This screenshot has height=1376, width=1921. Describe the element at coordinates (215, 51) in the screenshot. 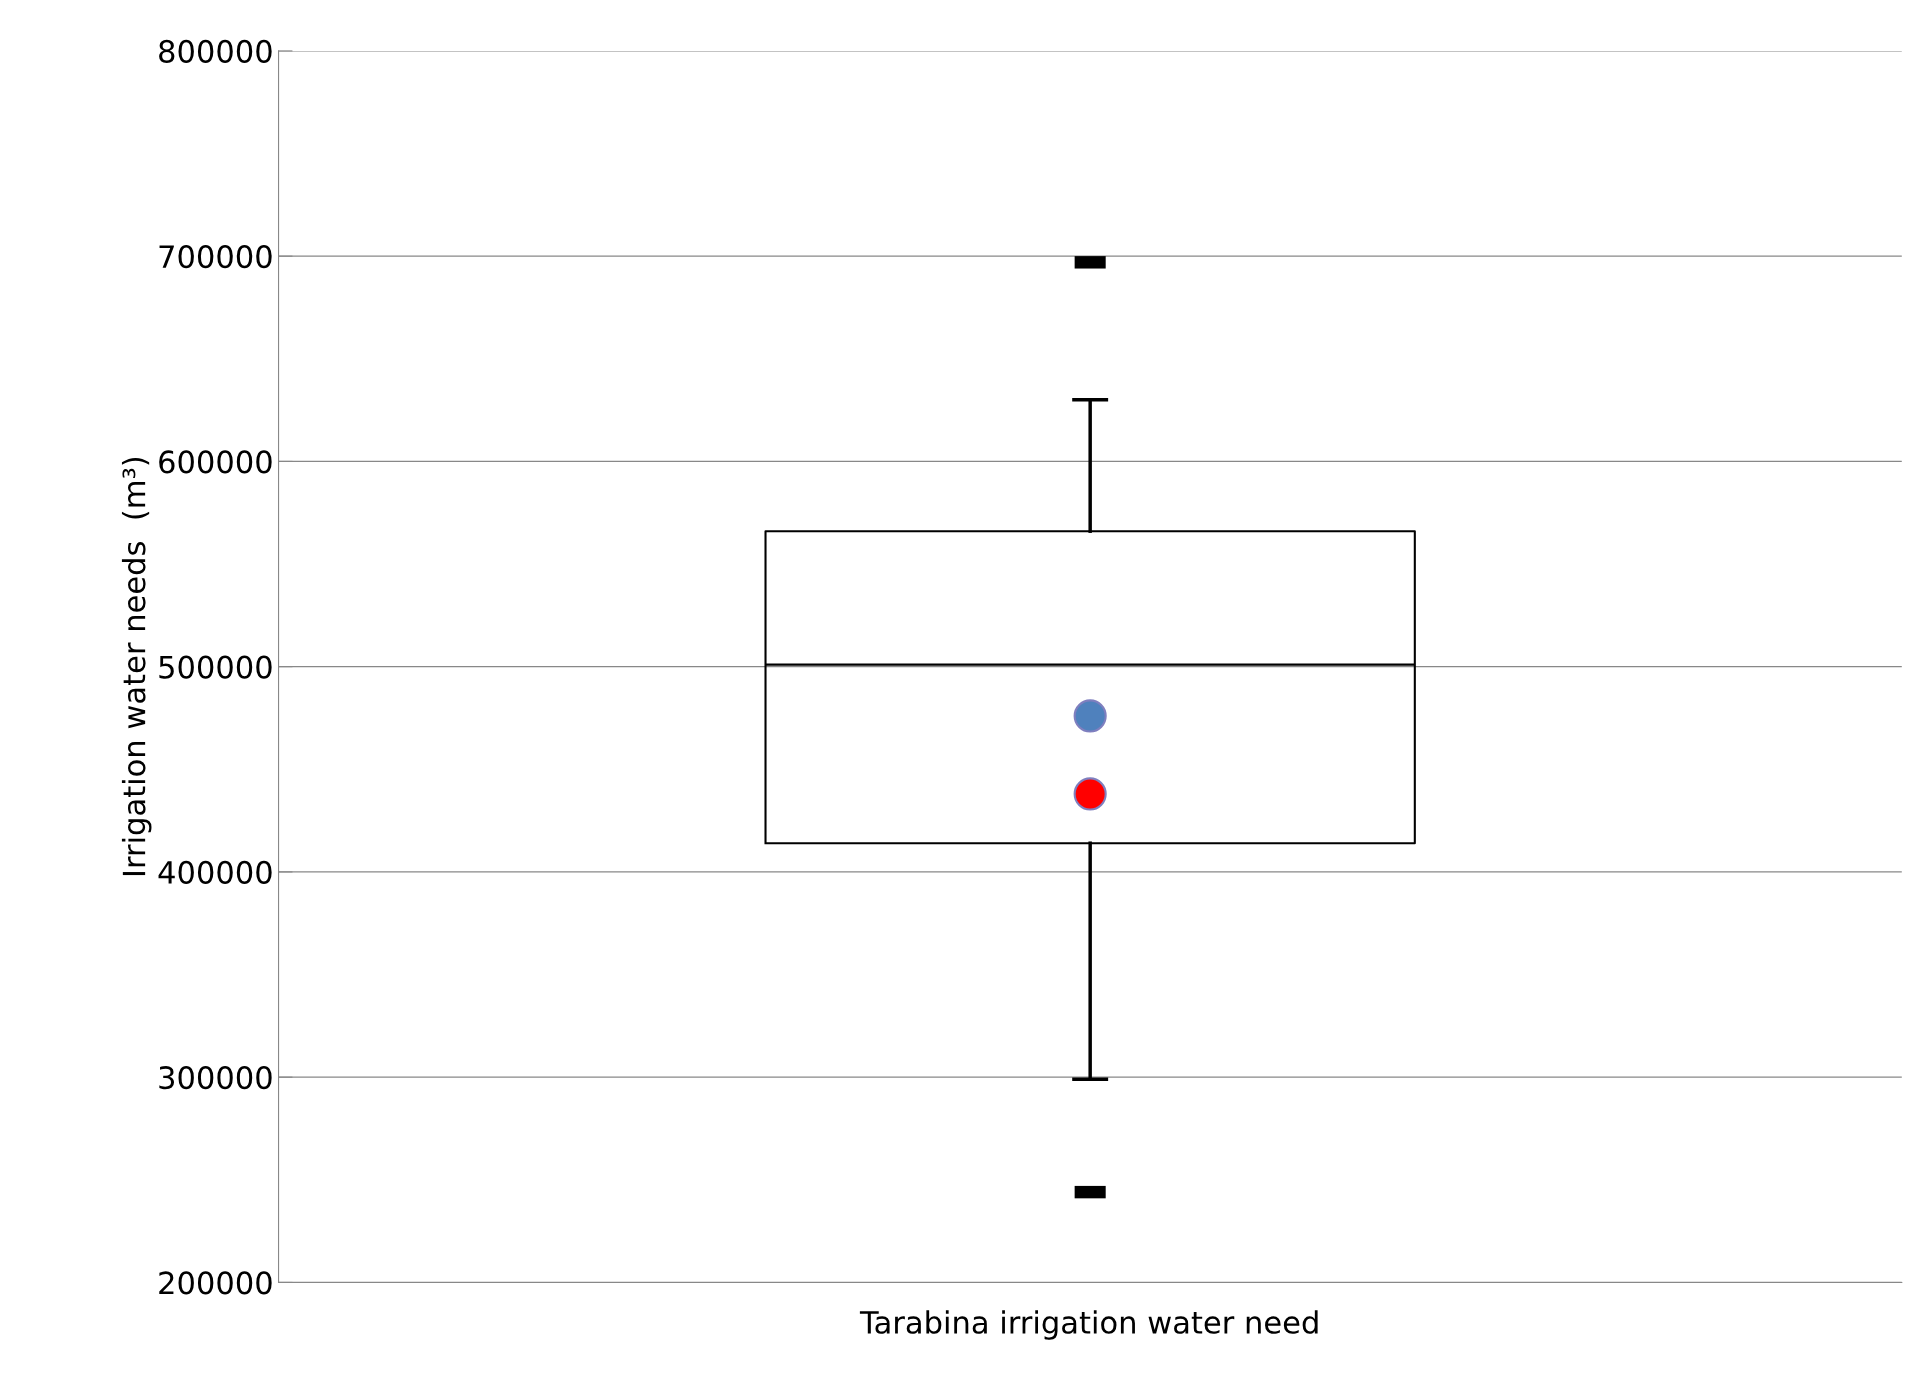

I see `y-tick-label: 800000` at that location.